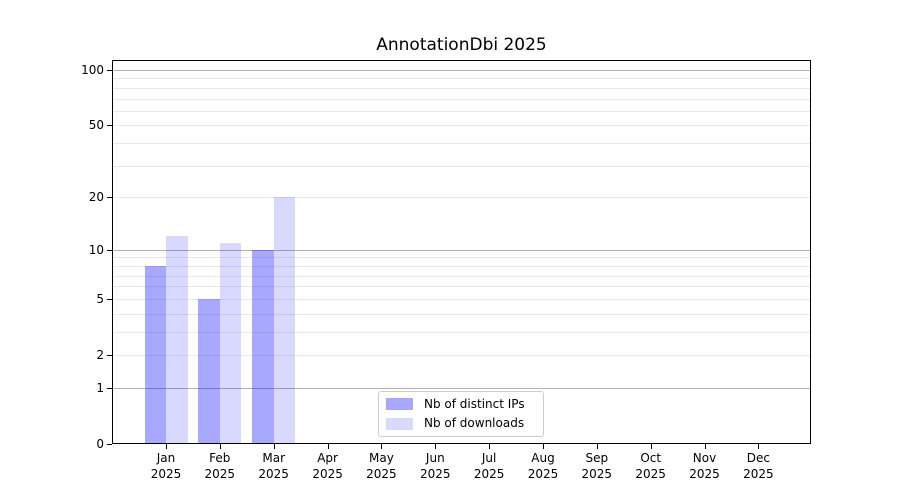 This screenshot has width=900, height=500. Describe the element at coordinates (92, 70) in the screenshot. I see `ytick-label-100: 100` at that location.